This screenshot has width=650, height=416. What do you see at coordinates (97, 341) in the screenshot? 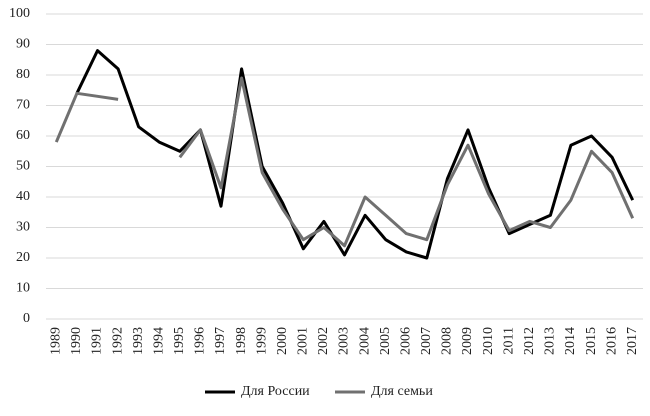
I see `x-tick-label: 1991` at bounding box center [97, 341].